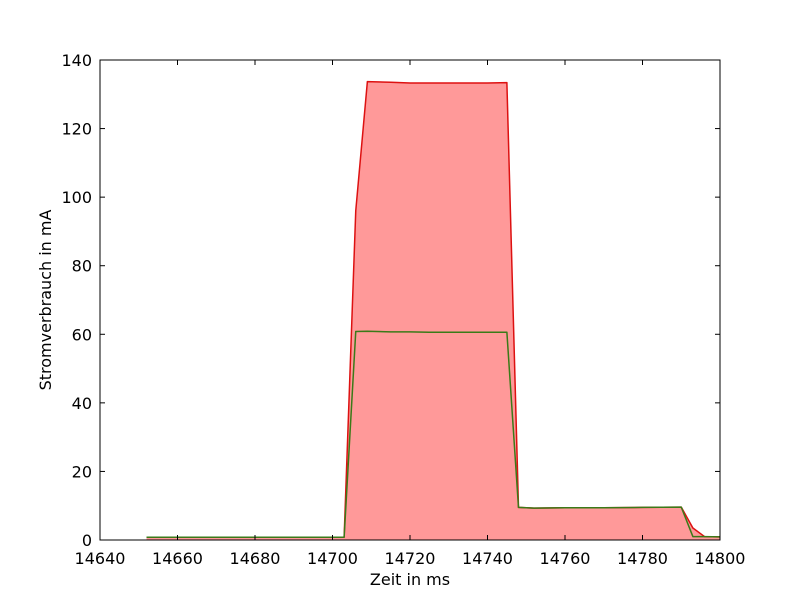 Image resolution: width=800 pixels, height=604 pixels. I want to click on y-tick-label: 140, so click(76, 60).